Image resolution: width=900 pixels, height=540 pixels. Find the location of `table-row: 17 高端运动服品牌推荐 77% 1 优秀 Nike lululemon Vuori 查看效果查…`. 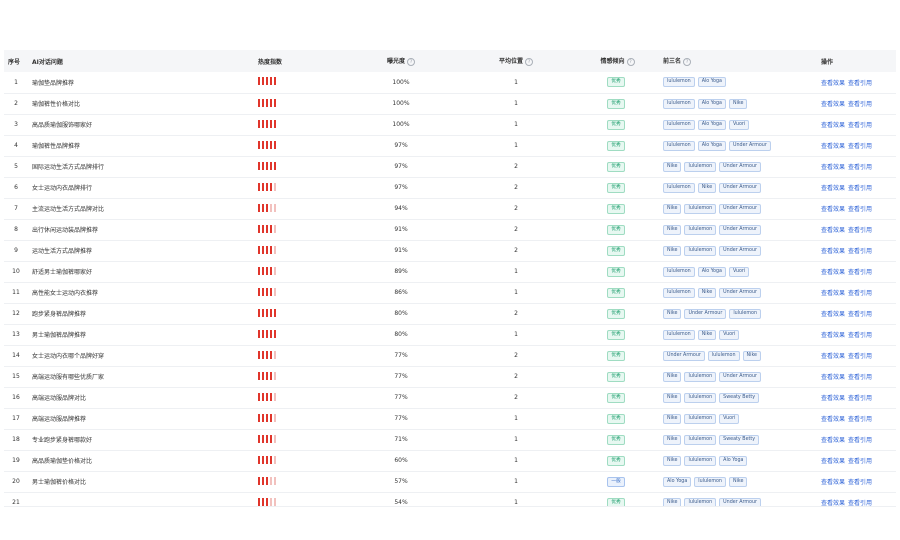

table-row: 17 高端运动服品牌推荐 77% 1 优秀 Nike lululemon Vuori 查看效果查… is located at coordinates (450, 418).